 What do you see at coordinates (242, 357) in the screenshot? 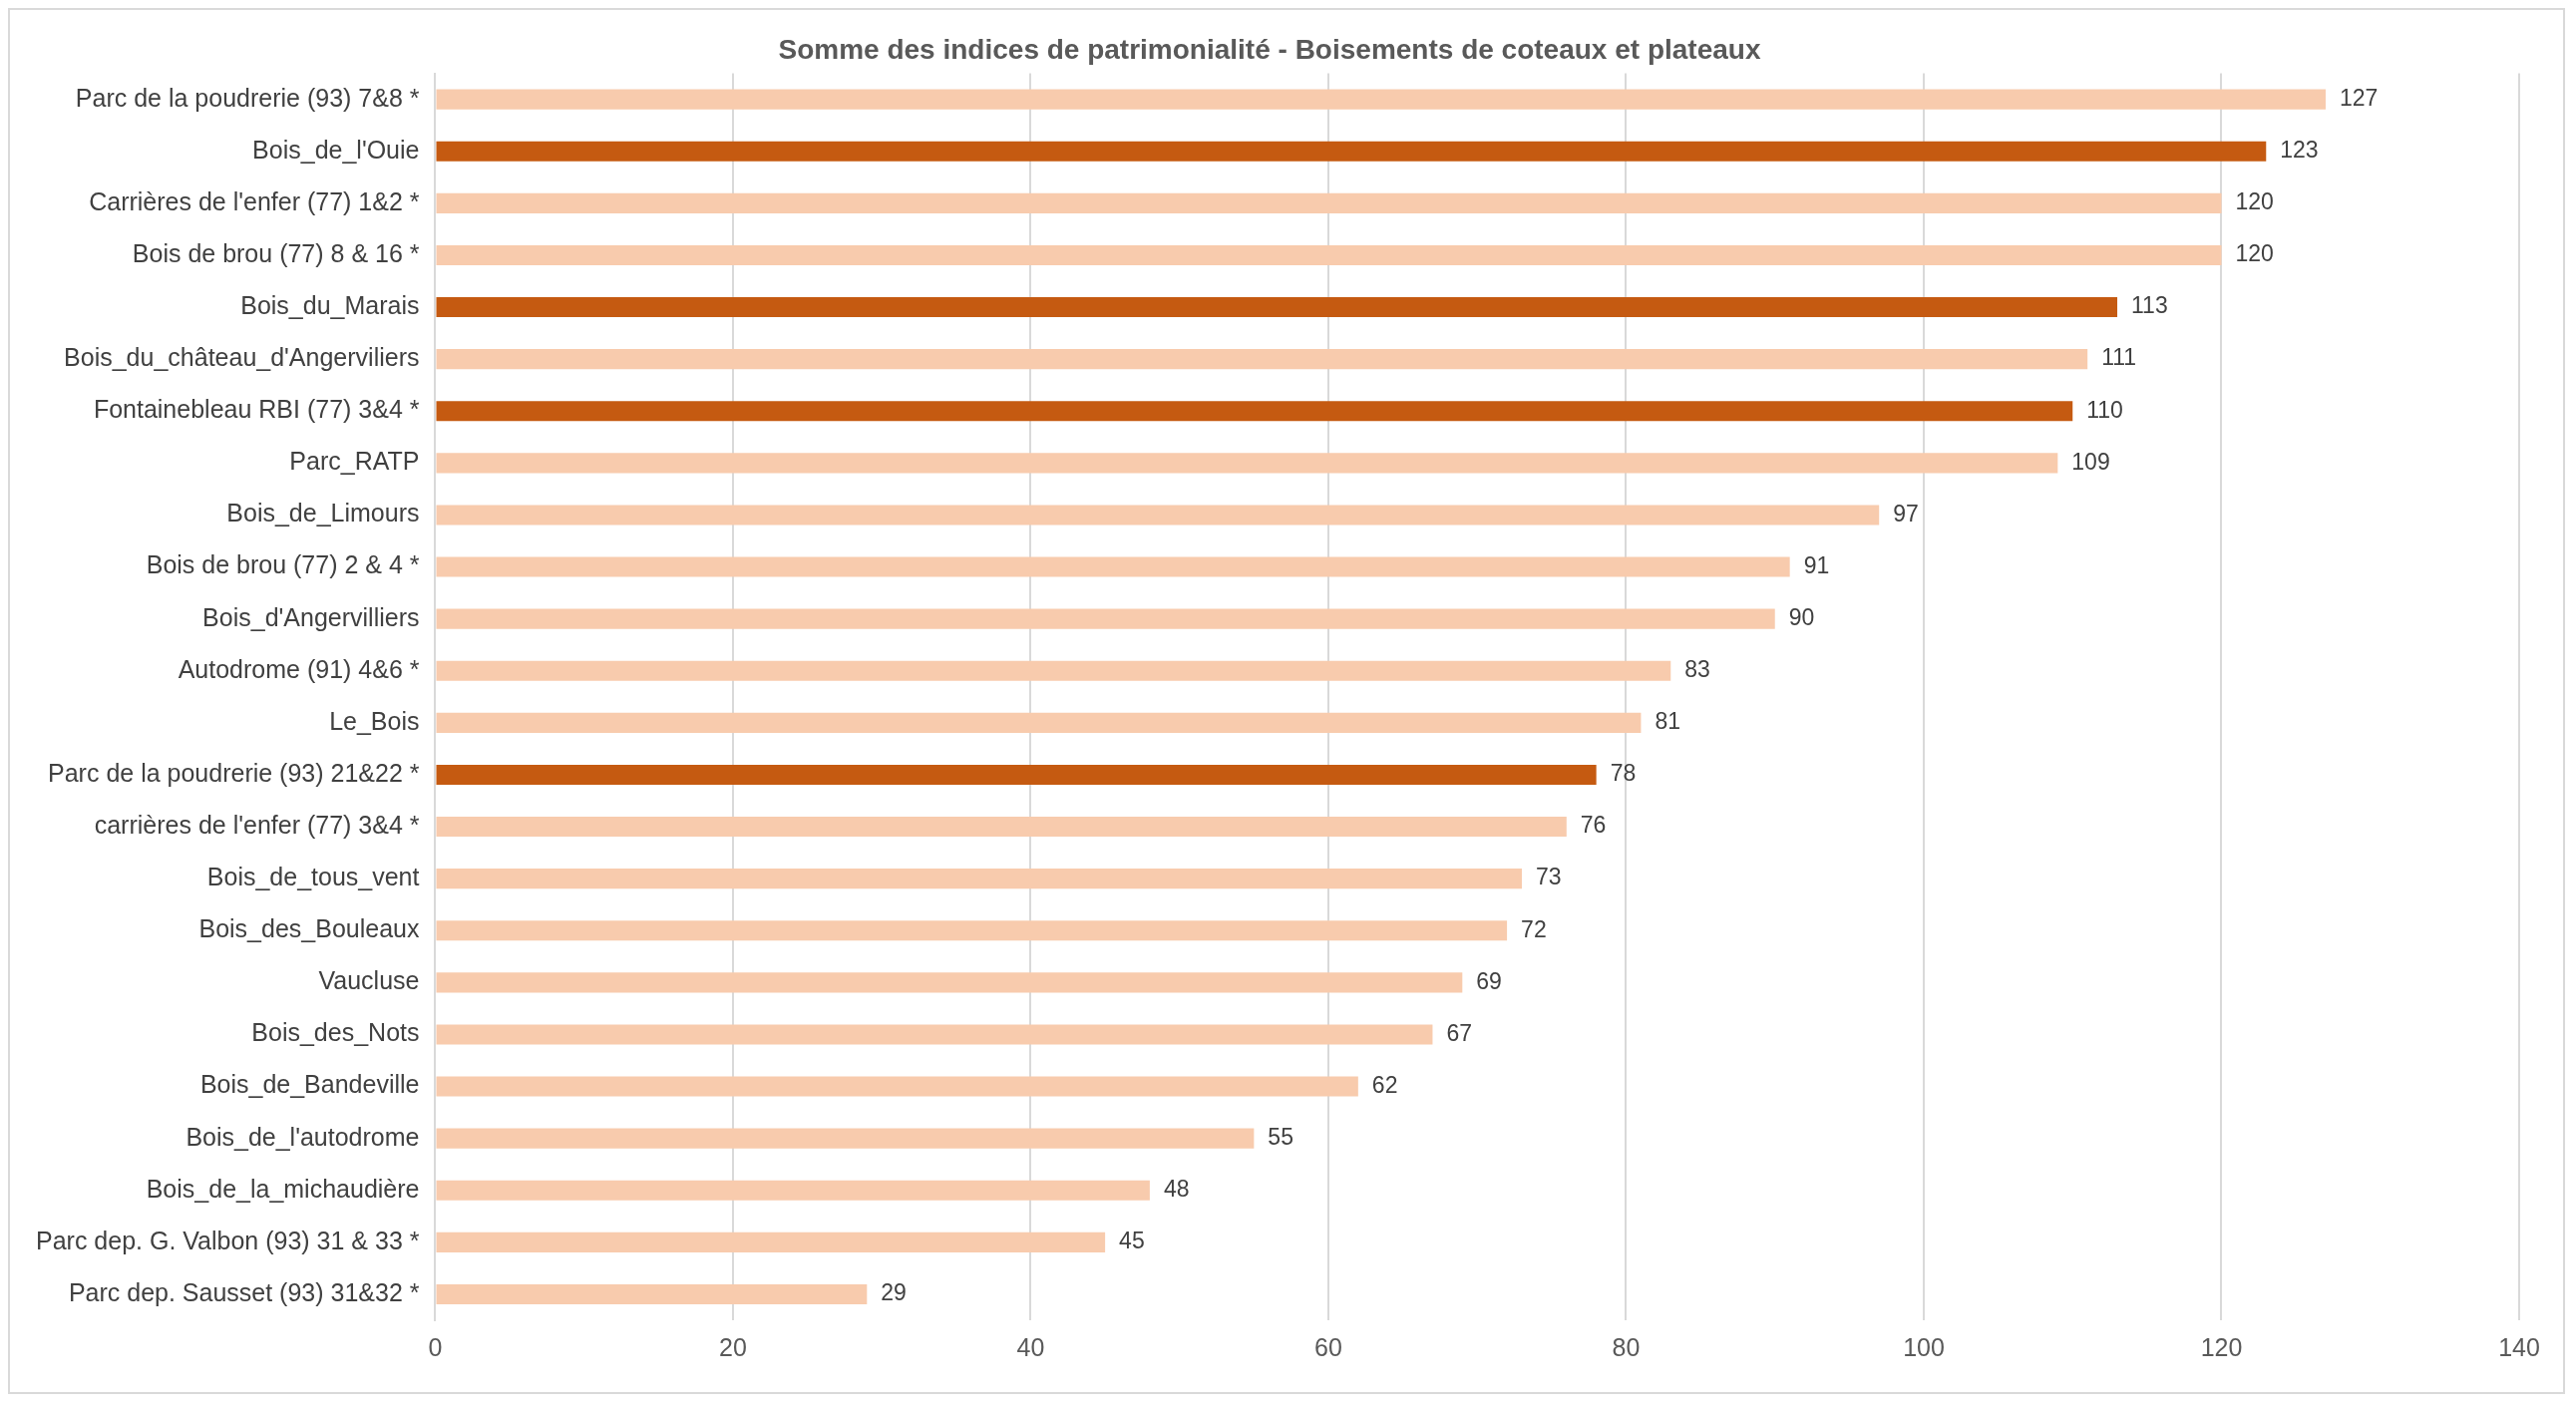
I see `y-tick-label: Bois_du_château_d'Angerviliers` at bounding box center [242, 357].